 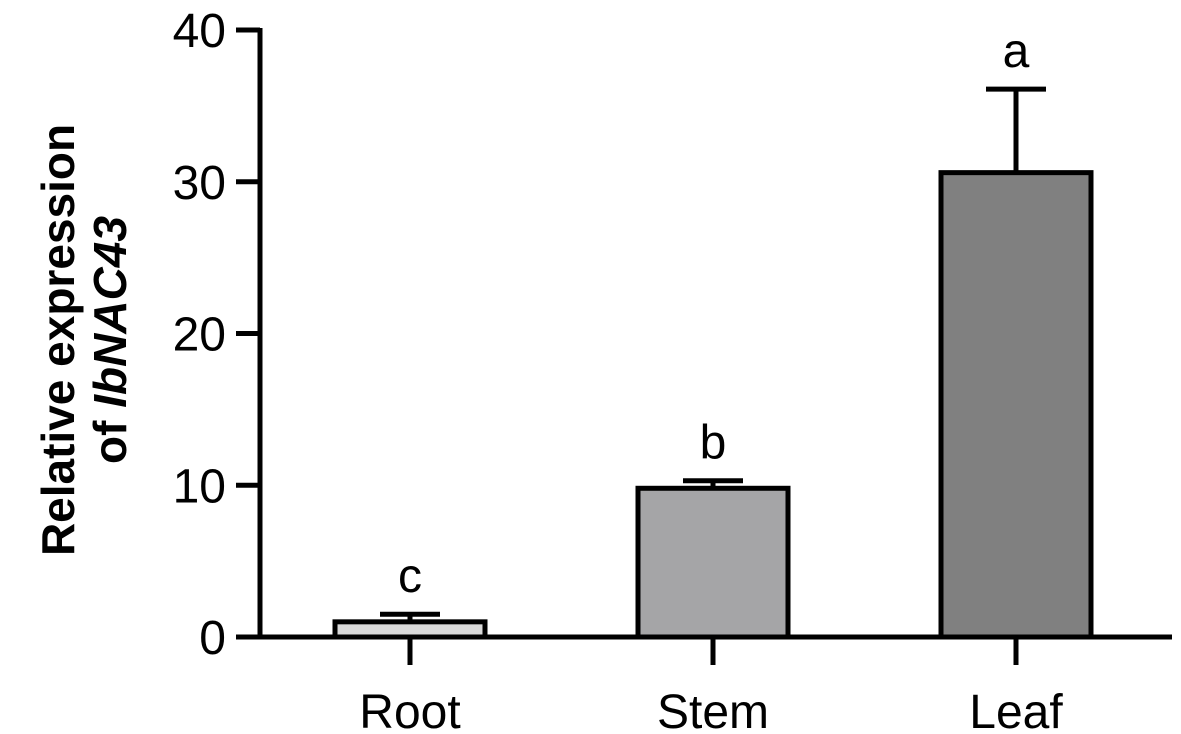 What do you see at coordinates (199, 183) in the screenshot?
I see `y-tick-label: 30` at bounding box center [199, 183].